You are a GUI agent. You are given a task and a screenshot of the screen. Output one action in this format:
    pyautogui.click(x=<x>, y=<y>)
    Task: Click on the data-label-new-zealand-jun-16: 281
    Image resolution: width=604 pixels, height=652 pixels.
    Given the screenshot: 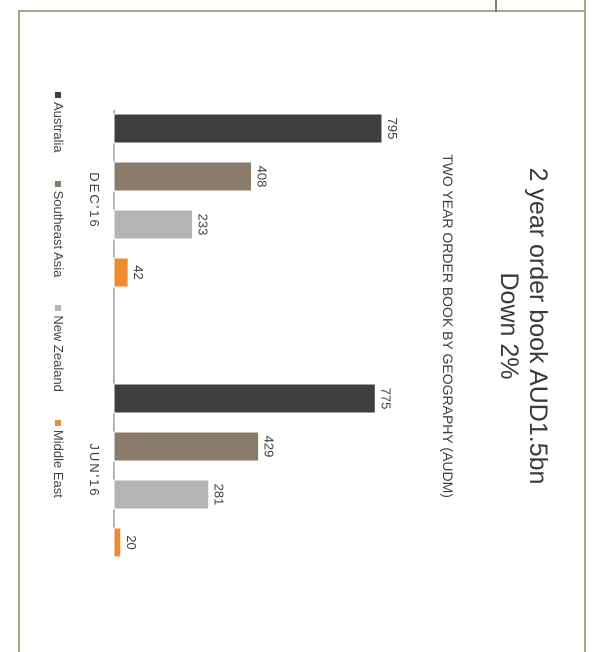 What is the action you would take?
    pyautogui.click(x=219, y=495)
    